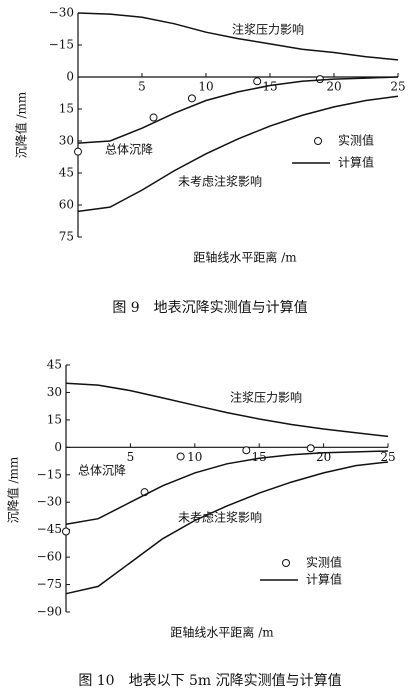  I want to click on y-tick-label: −45, so click(49, 529).